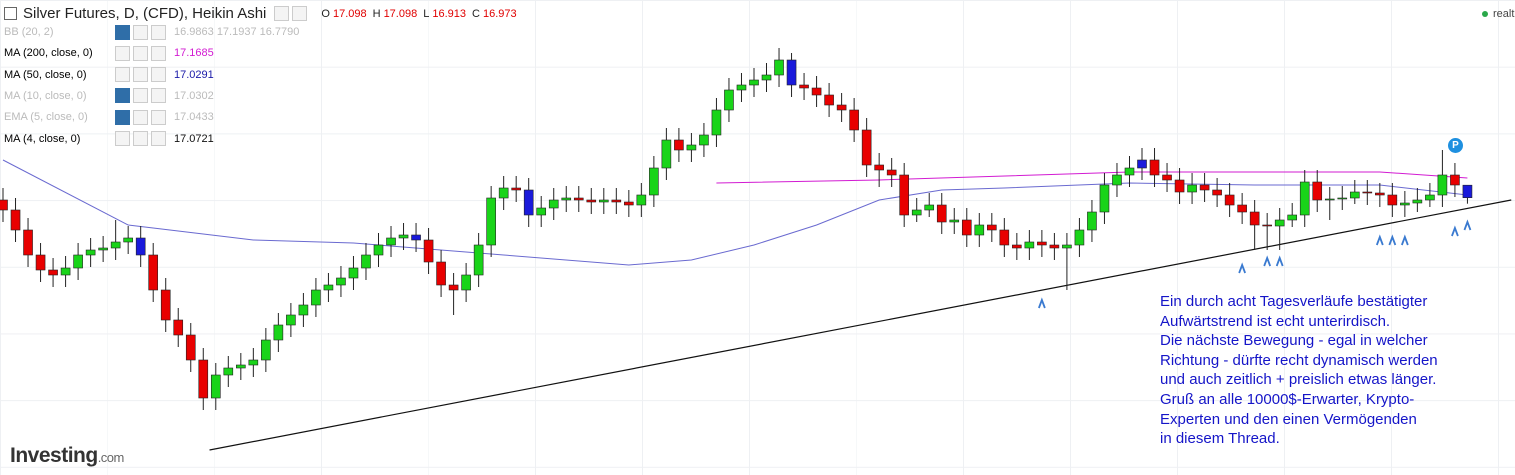 This screenshot has width=1515, height=475. Describe the element at coordinates (111, 457) in the screenshot. I see `logo-suffix: .com` at that location.